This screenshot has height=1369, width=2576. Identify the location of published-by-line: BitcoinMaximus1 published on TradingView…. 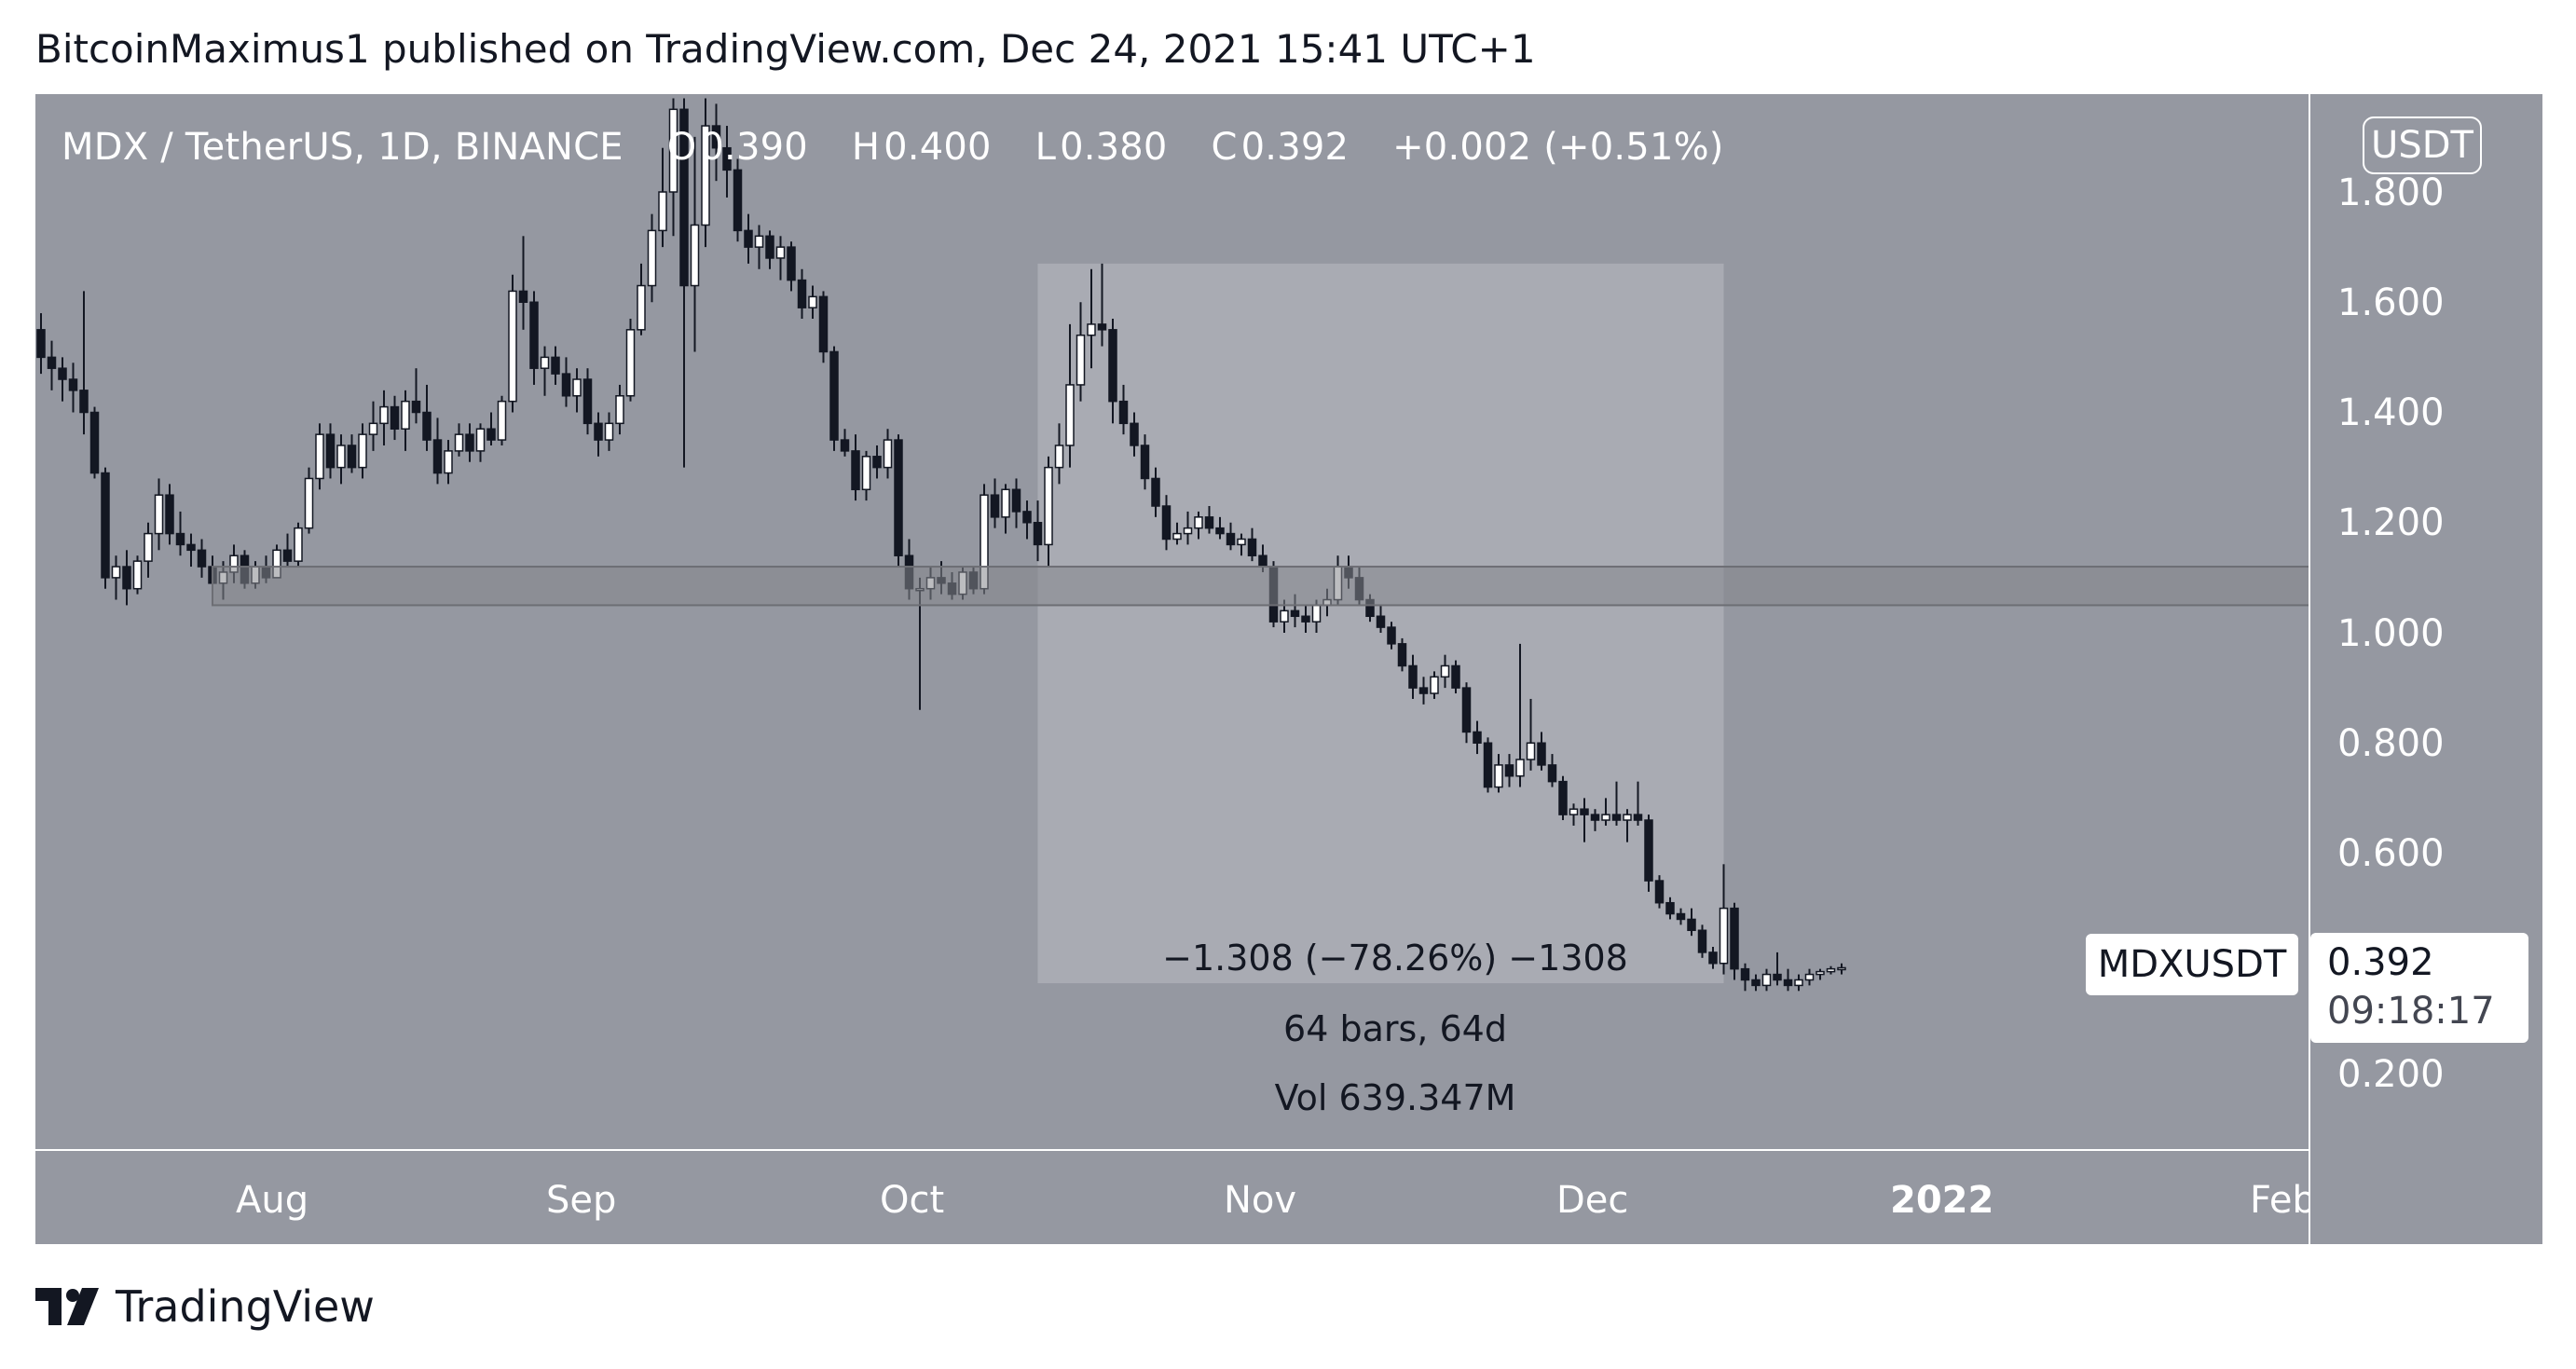
(785, 49).